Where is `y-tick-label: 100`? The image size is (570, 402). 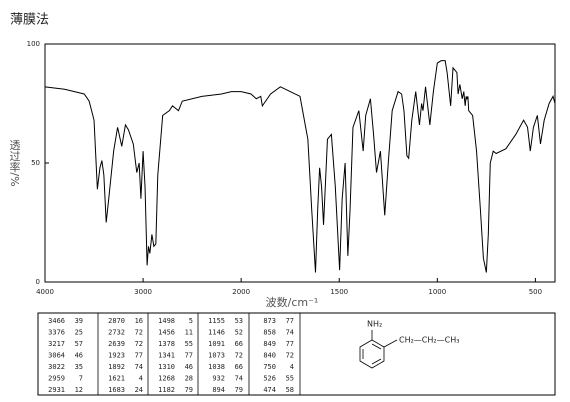
y-tick-label: 100 is located at coordinates (33, 44).